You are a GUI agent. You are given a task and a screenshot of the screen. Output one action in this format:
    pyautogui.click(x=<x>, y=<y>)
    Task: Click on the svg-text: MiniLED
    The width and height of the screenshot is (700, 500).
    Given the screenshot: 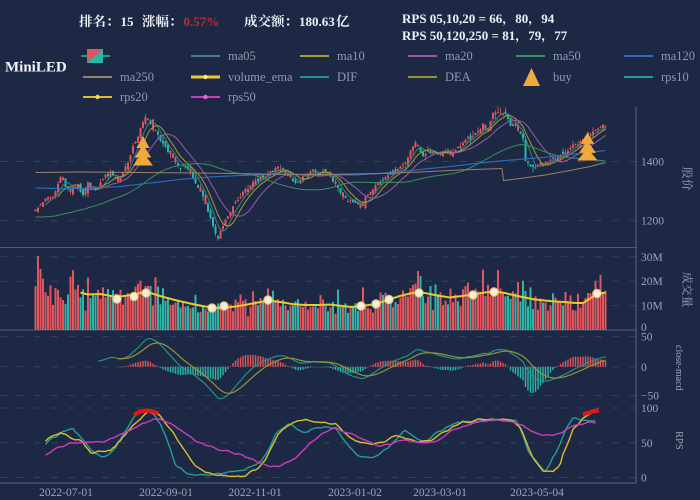 What is the action you would take?
    pyautogui.click(x=36, y=68)
    